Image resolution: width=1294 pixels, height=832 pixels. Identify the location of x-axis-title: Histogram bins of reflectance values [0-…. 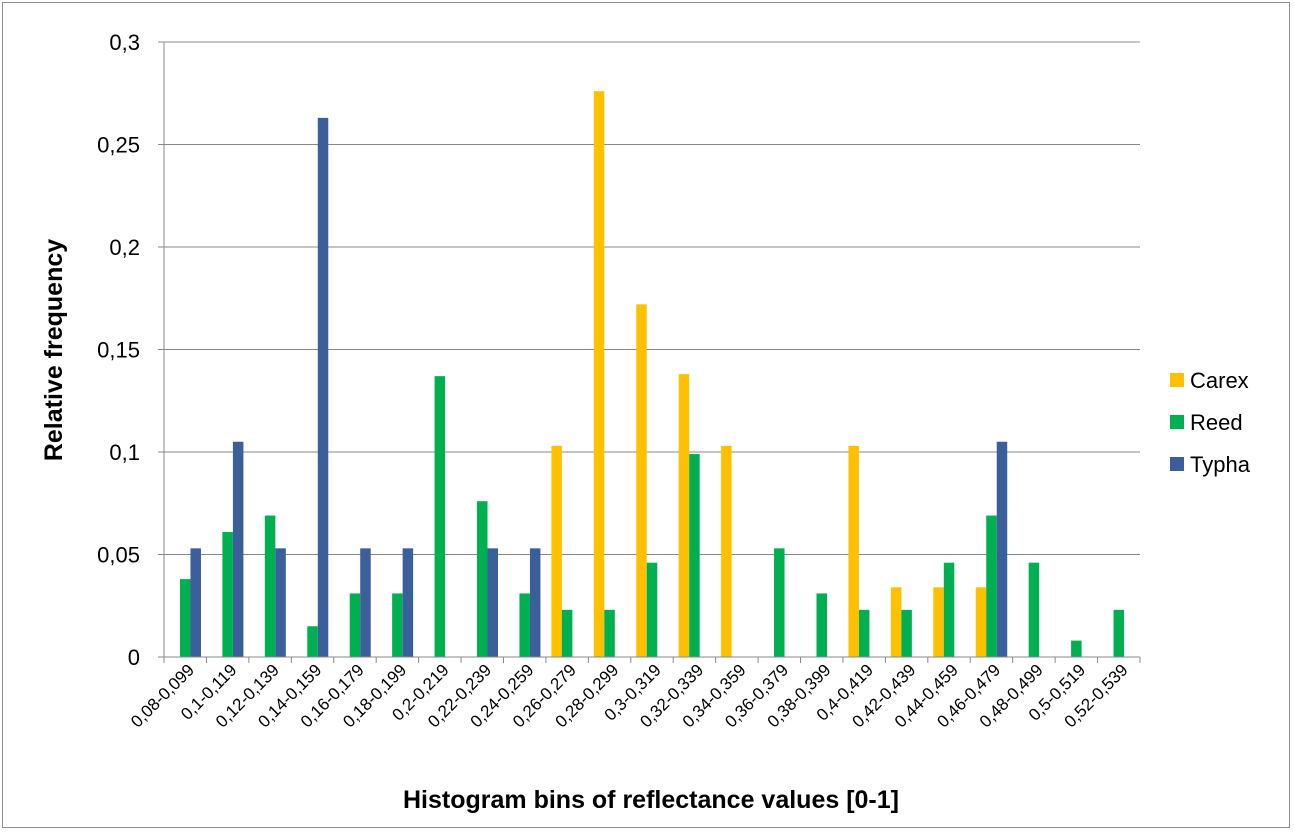
(651, 800).